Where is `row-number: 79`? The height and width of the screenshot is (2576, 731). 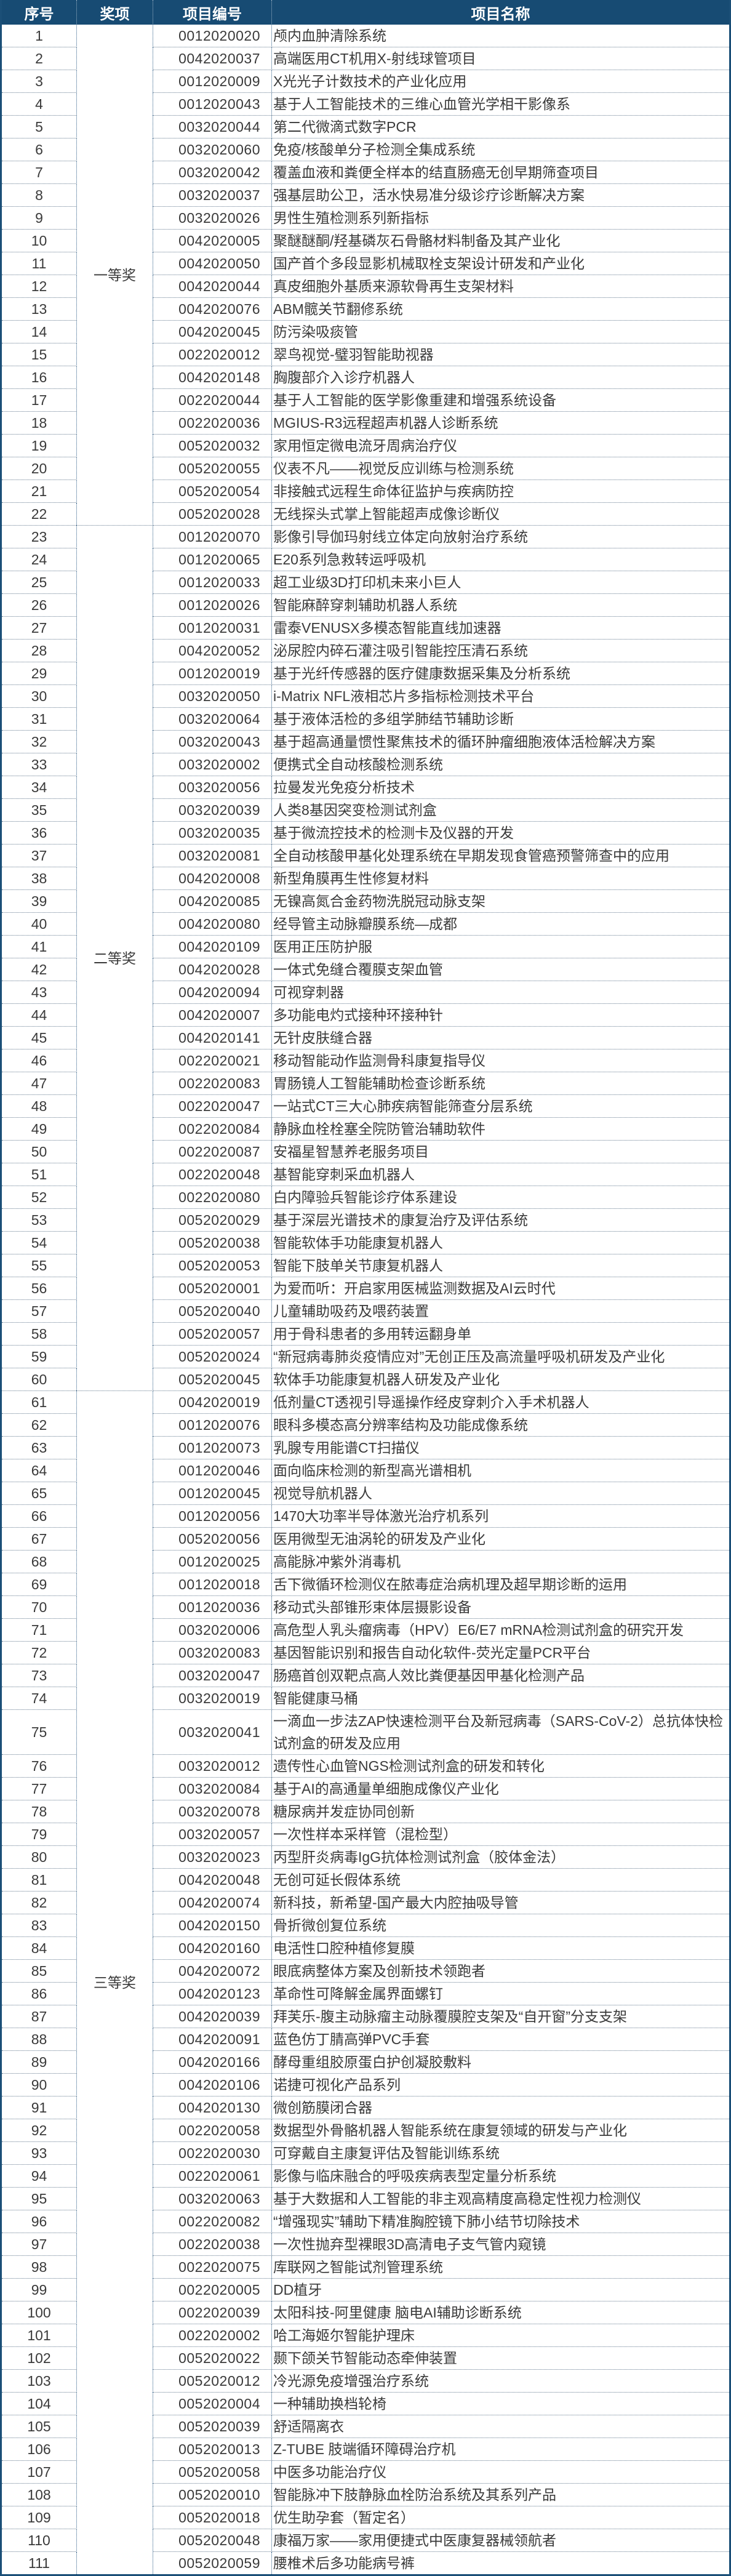
row-number: 79 is located at coordinates (39, 1835).